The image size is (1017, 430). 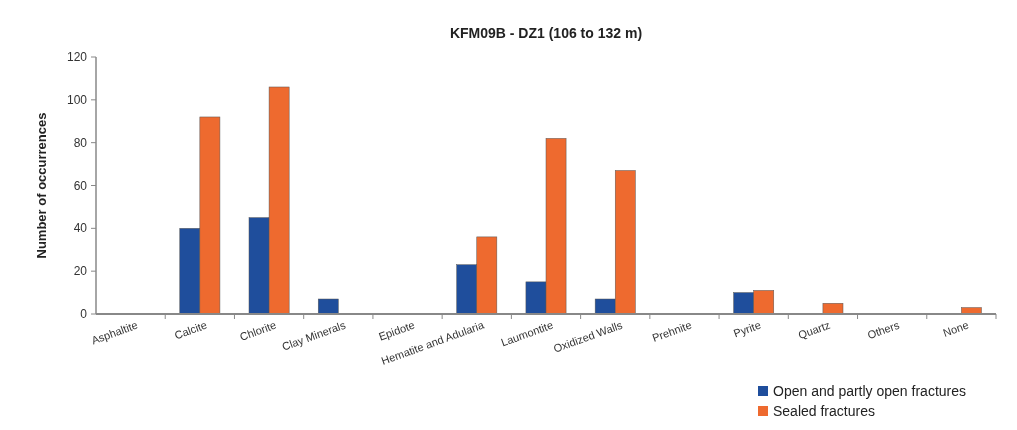 What do you see at coordinates (77, 99) in the screenshot?
I see `y-tick-label: 100` at bounding box center [77, 99].